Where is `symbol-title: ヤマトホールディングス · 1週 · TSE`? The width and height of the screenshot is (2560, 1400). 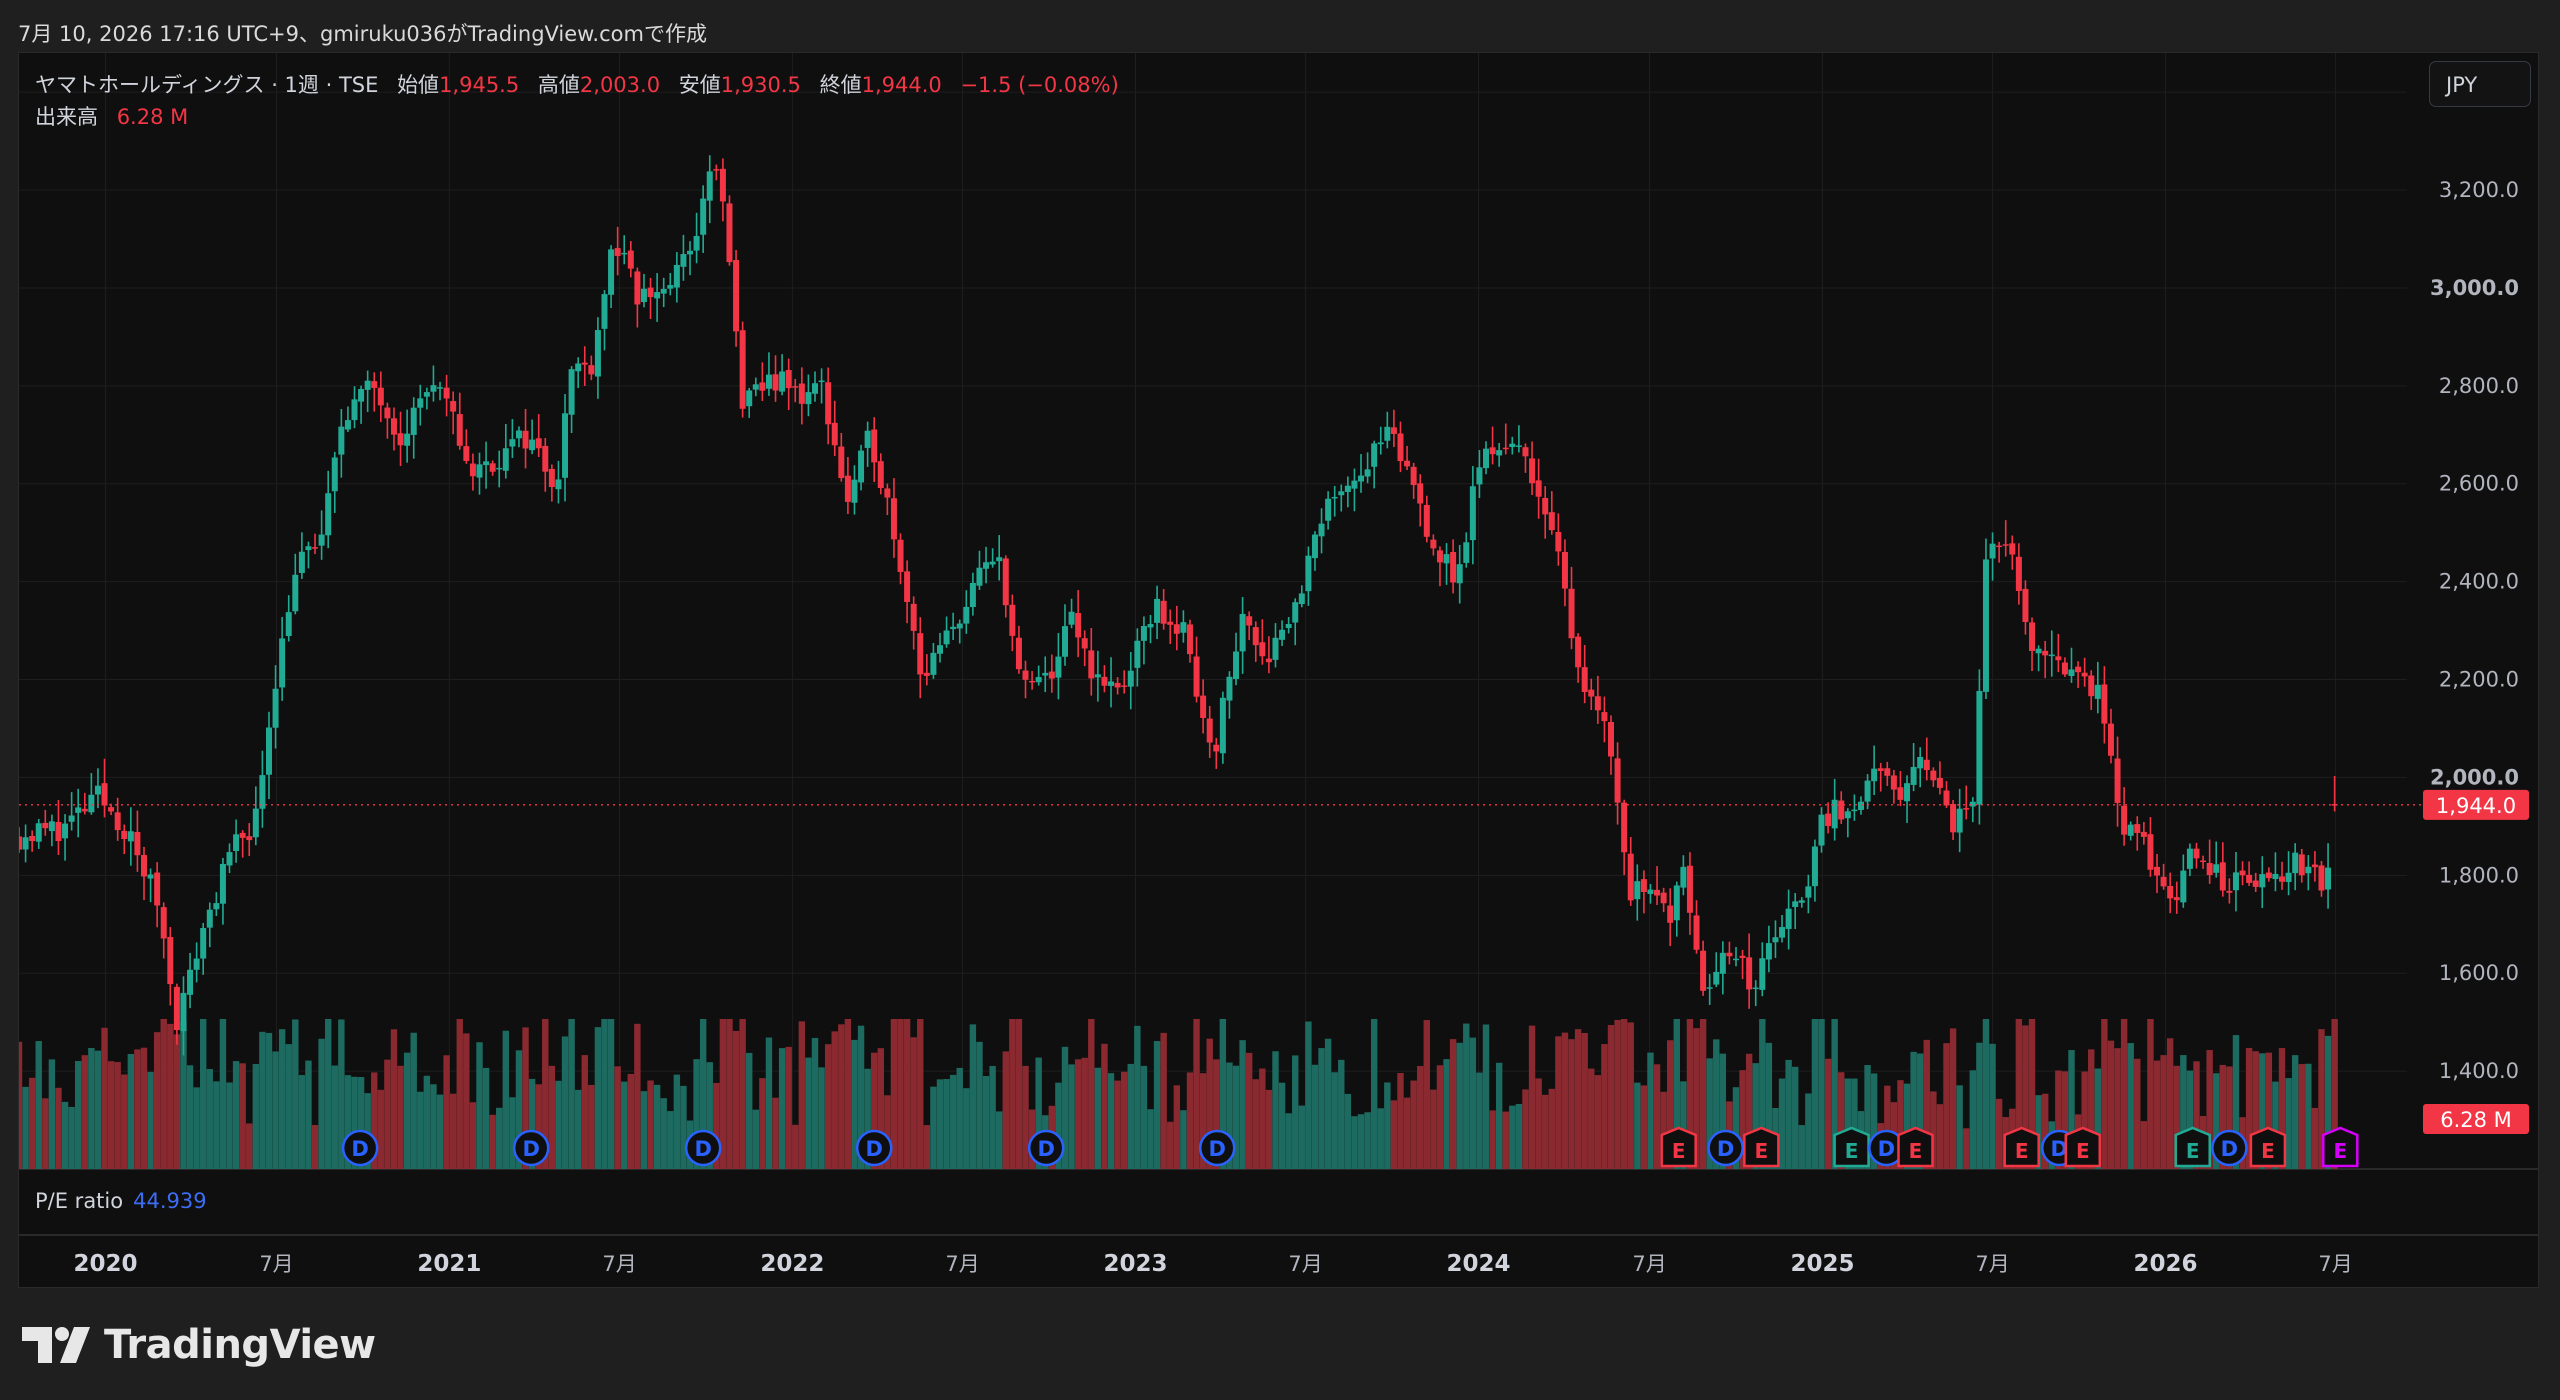 symbol-title: ヤマトホールディングス · 1週 · TSE is located at coordinates (207, 85).